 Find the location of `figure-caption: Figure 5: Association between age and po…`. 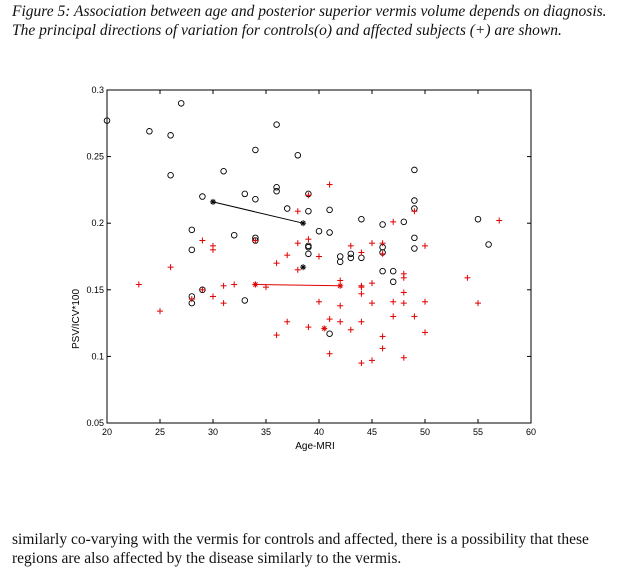

figure-caption: Figure 5: Association between age and po… is located at coordinates (309, 21).